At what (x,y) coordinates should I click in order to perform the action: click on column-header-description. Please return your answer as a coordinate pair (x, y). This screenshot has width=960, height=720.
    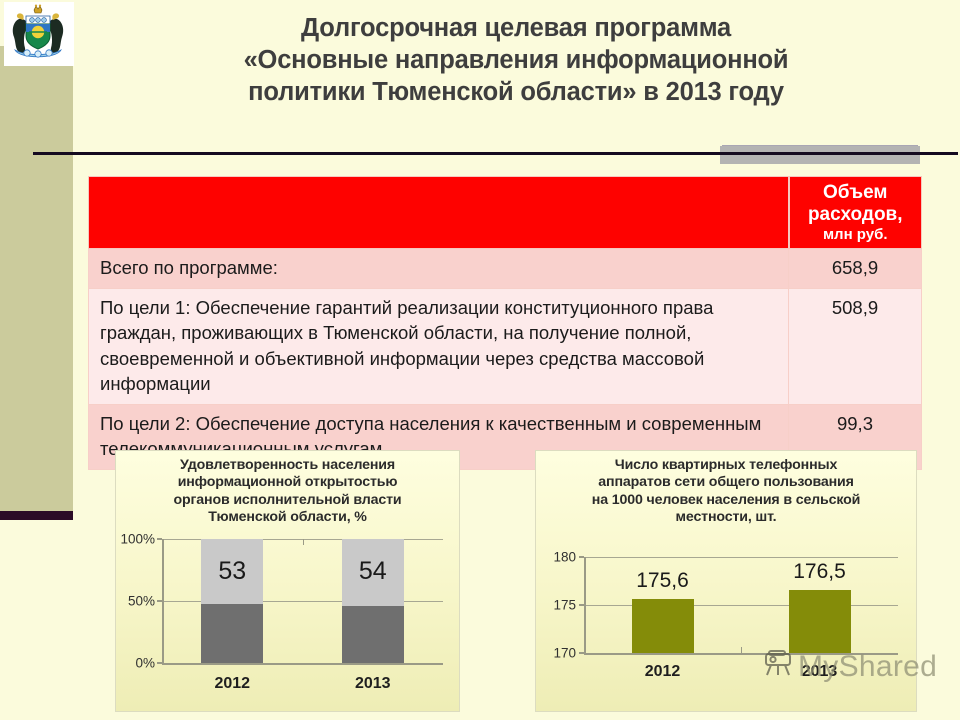
    Looking at the image, I should click on (439, 212).